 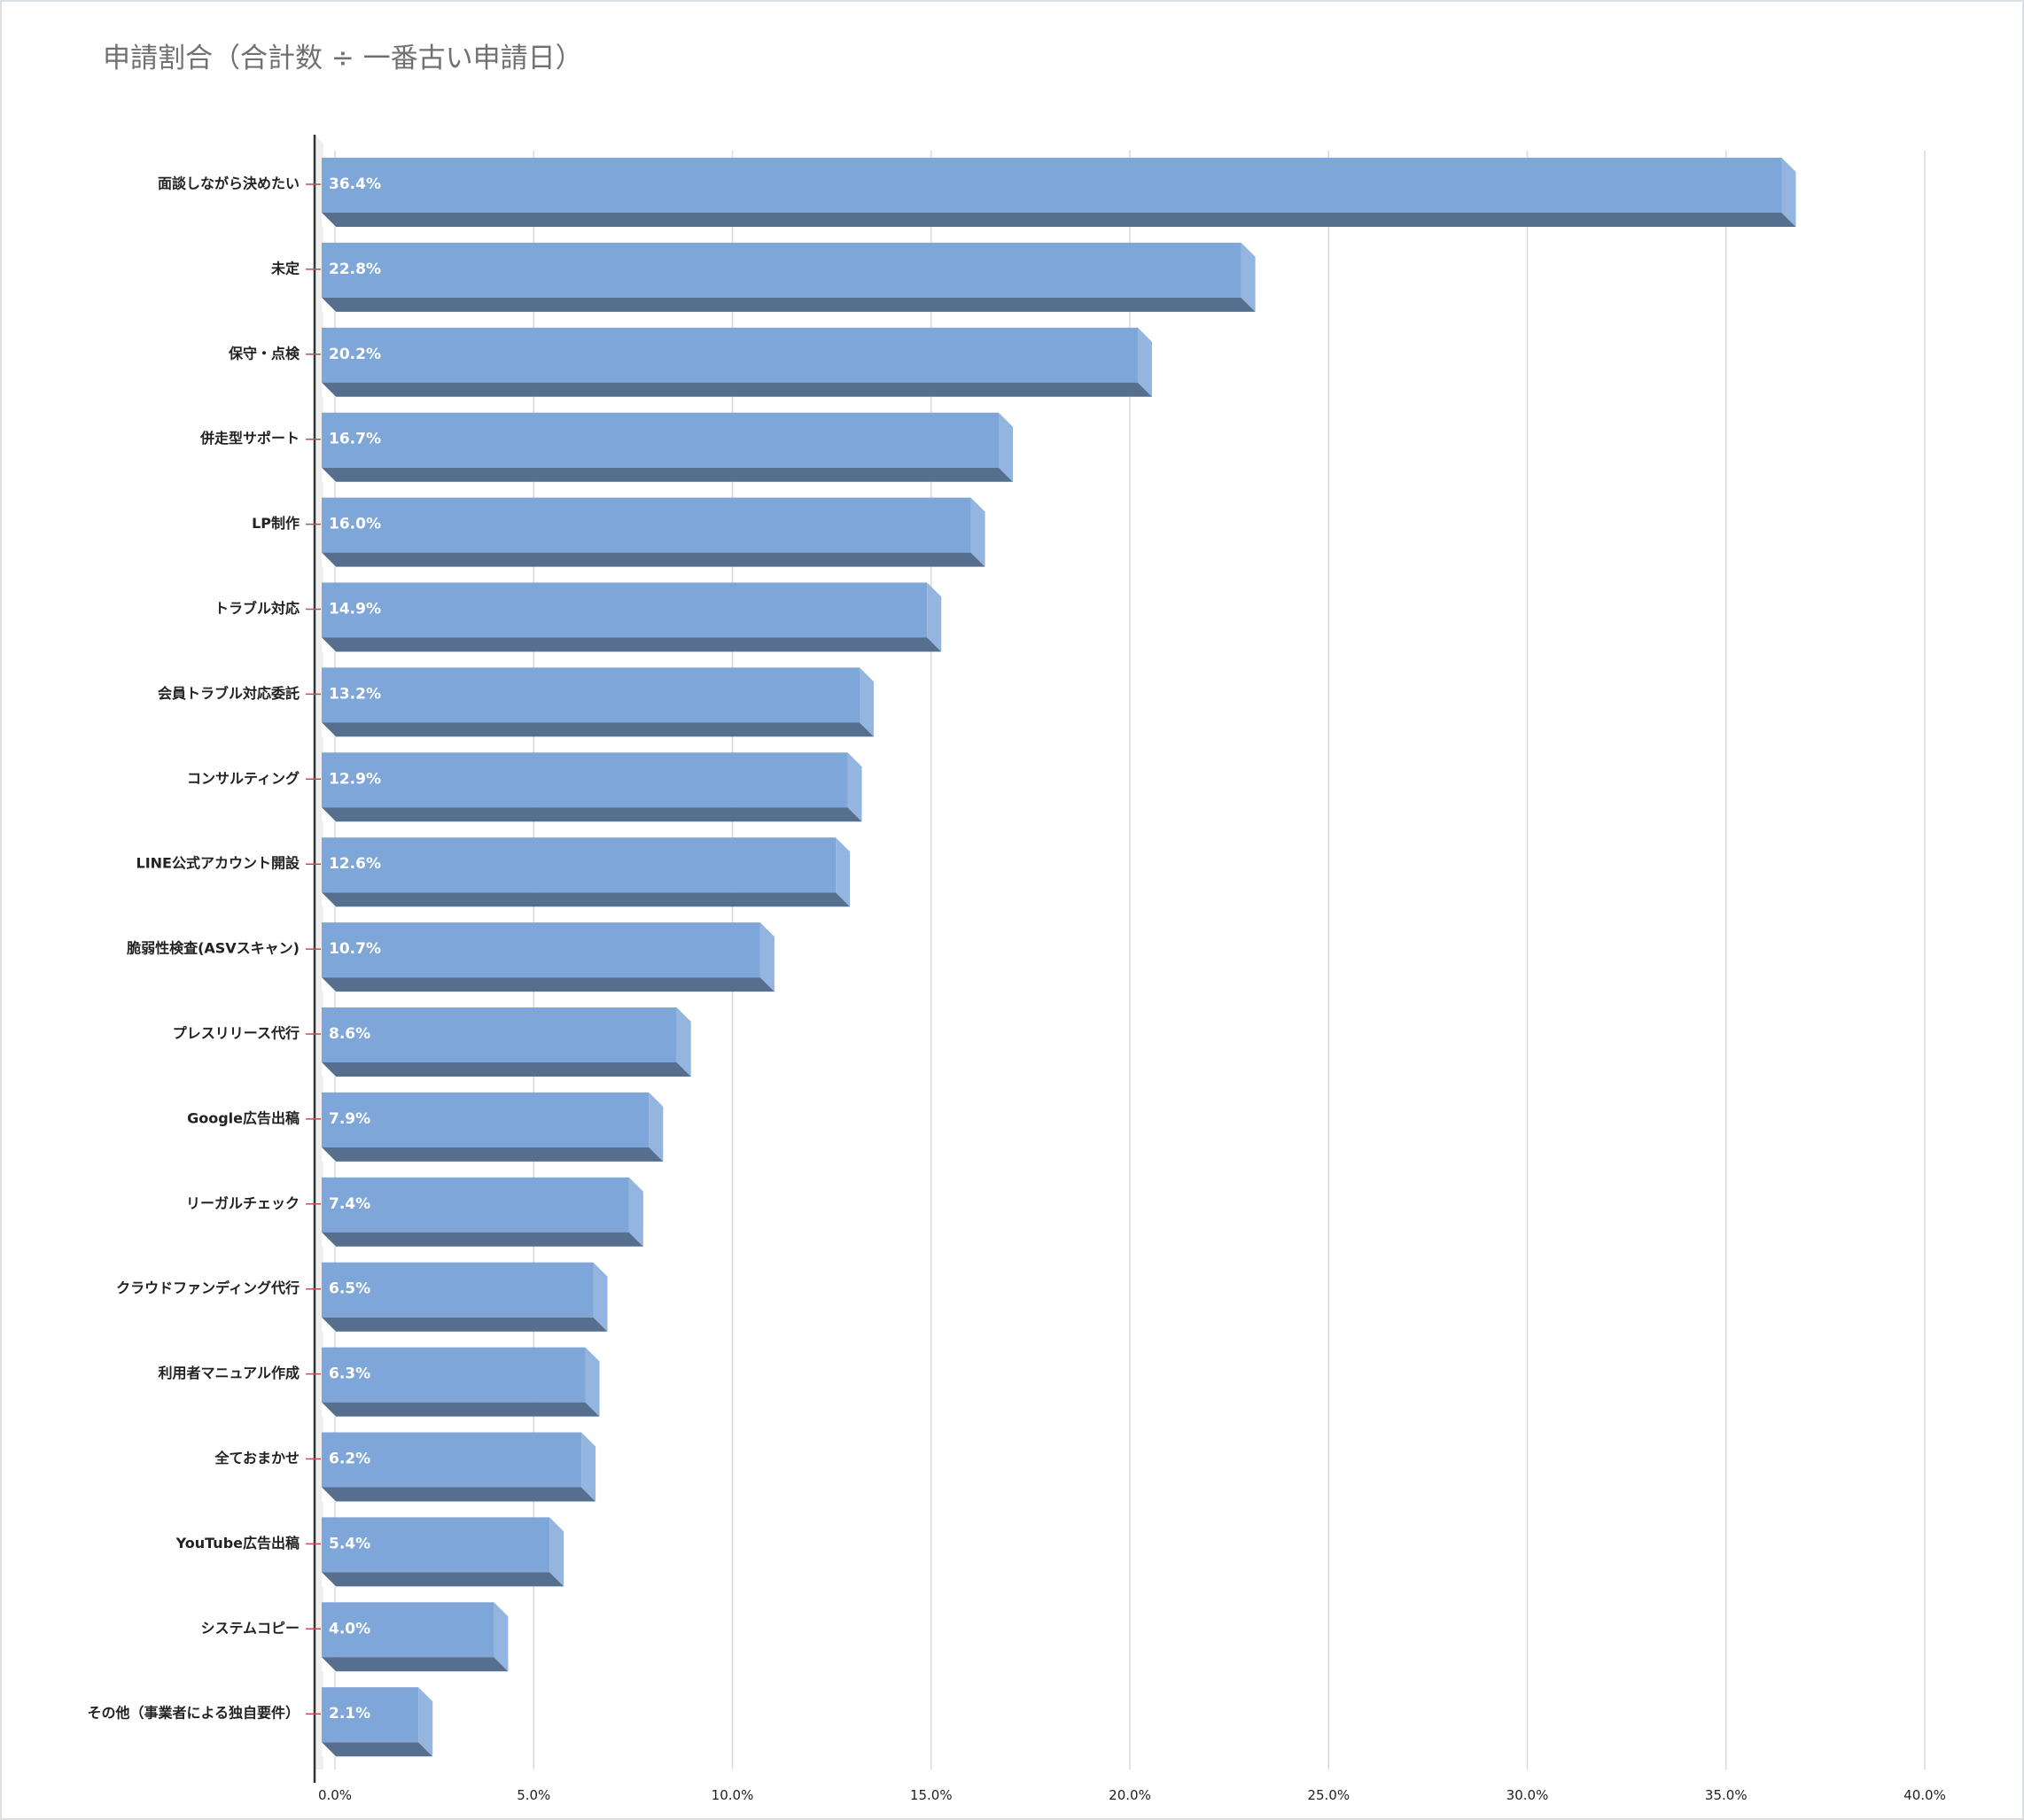 What do you see at coordinates (213, 948) in the screenshot?
I see `category-label: 脆弱性検査(ASVスキャン)` at bounding box center [213, 948].